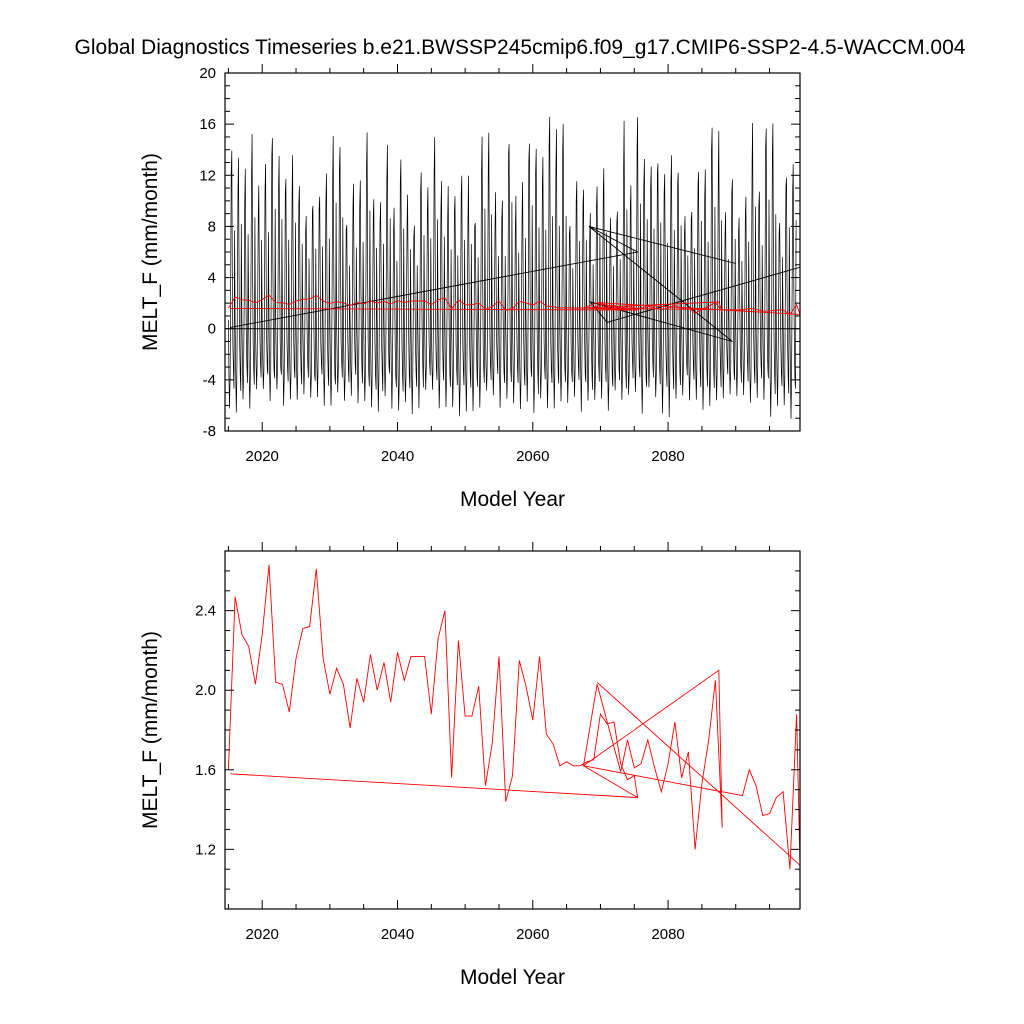  Describe the element at coordinates (209, 380) in the screenshot. I see `y-tick-label: -4` at that location.